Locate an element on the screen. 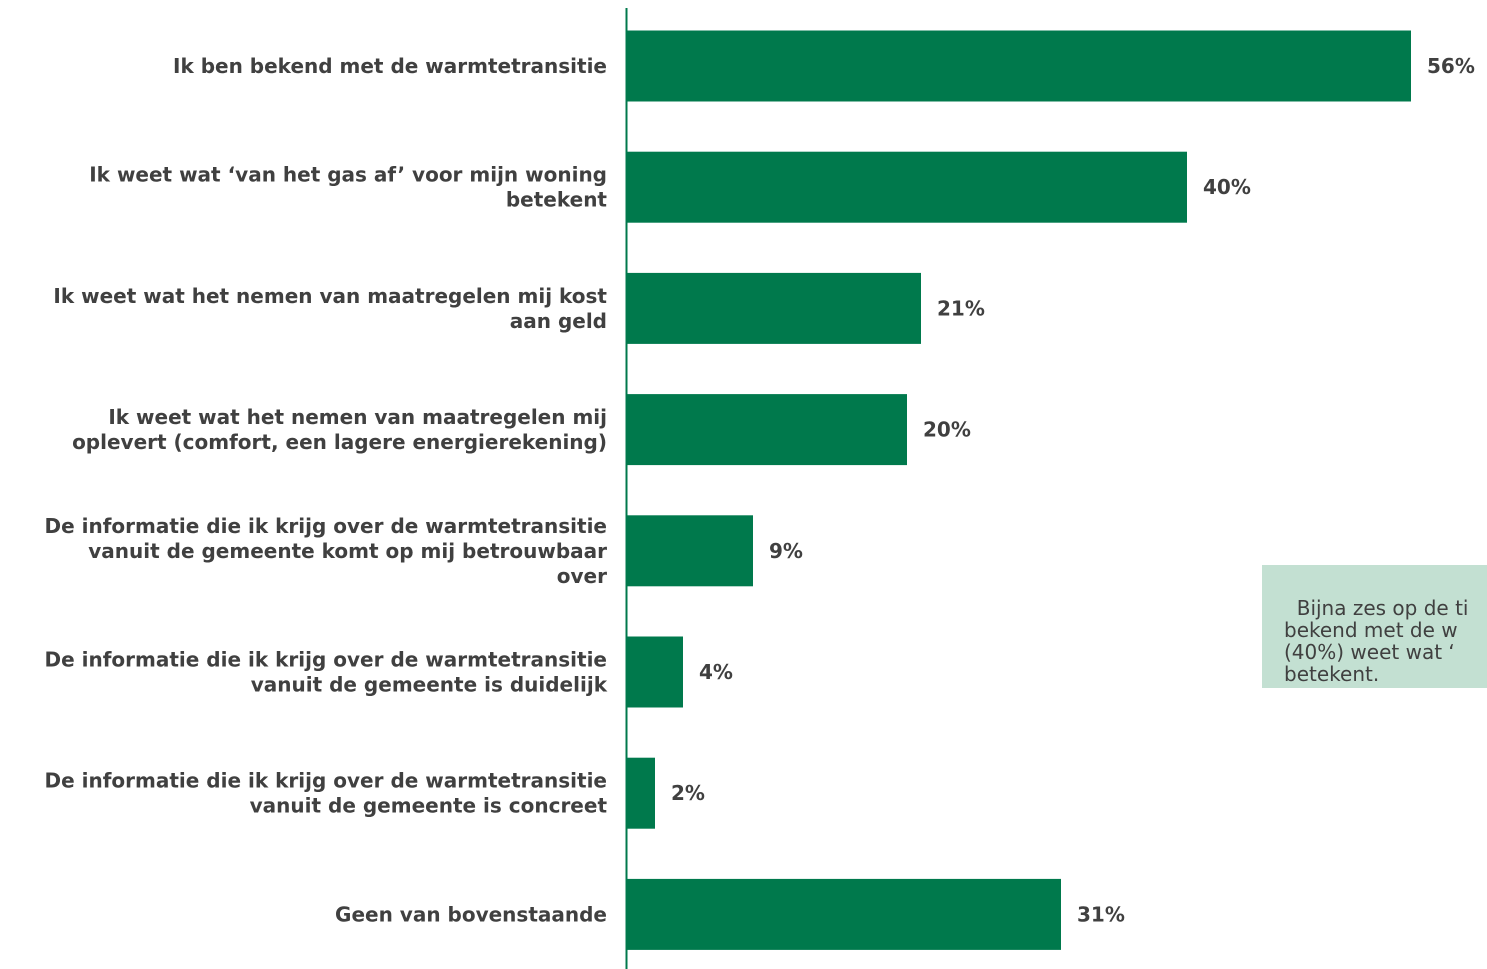 The height and width of the screenshot is (969, 1487). category-label: vanuit de gemeente is duidelijk is located at coordinates (429, 685).